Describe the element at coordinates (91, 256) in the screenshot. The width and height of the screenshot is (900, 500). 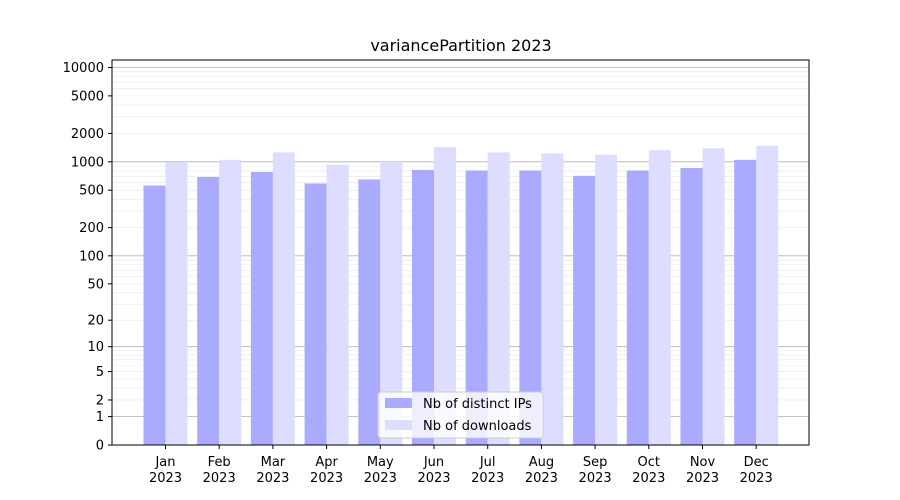
I see `y-tick-label: 100` at that location.